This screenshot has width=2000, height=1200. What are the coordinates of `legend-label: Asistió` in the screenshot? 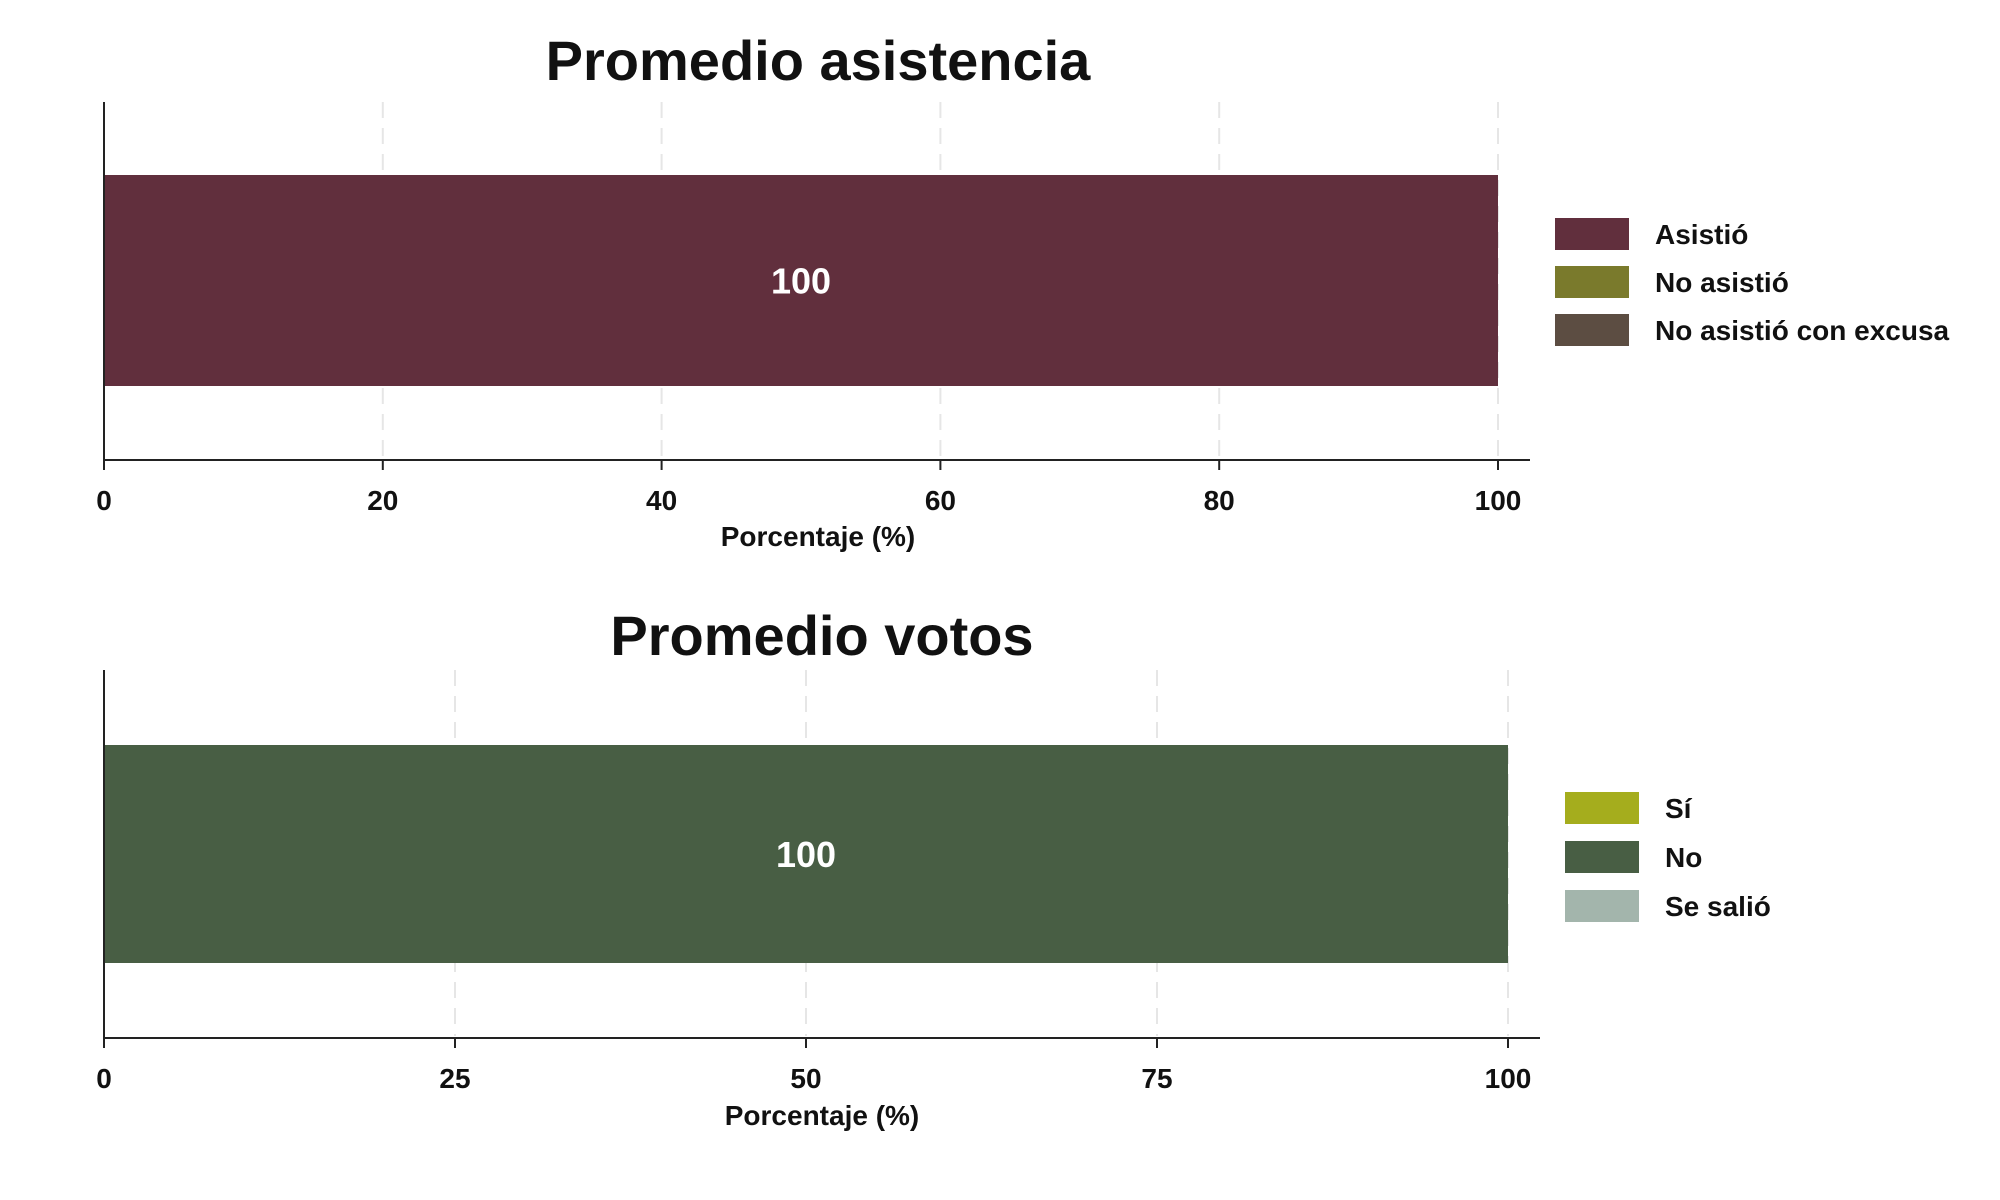 It's located at (1701, 234).